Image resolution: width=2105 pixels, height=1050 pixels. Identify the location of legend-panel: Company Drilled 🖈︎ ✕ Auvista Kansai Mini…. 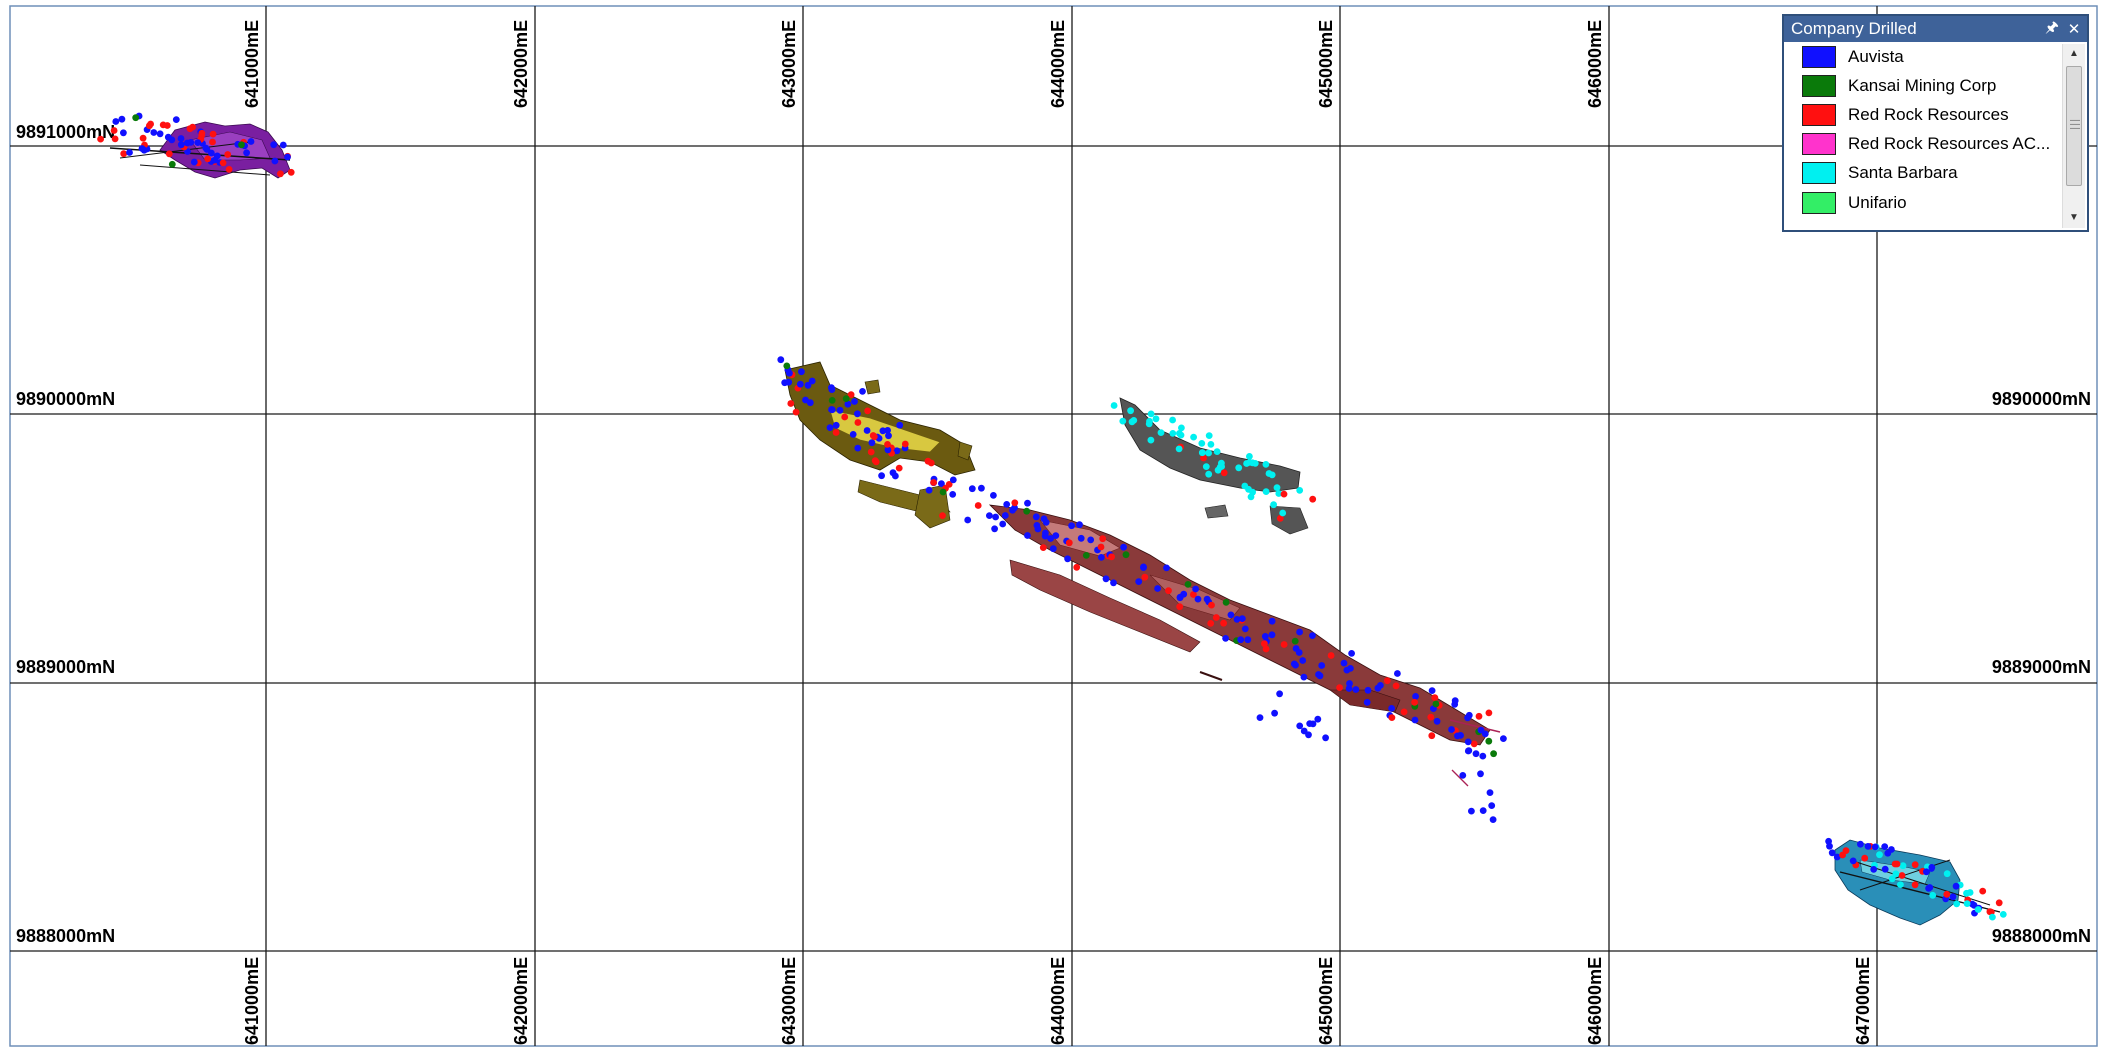
(1935, 123).